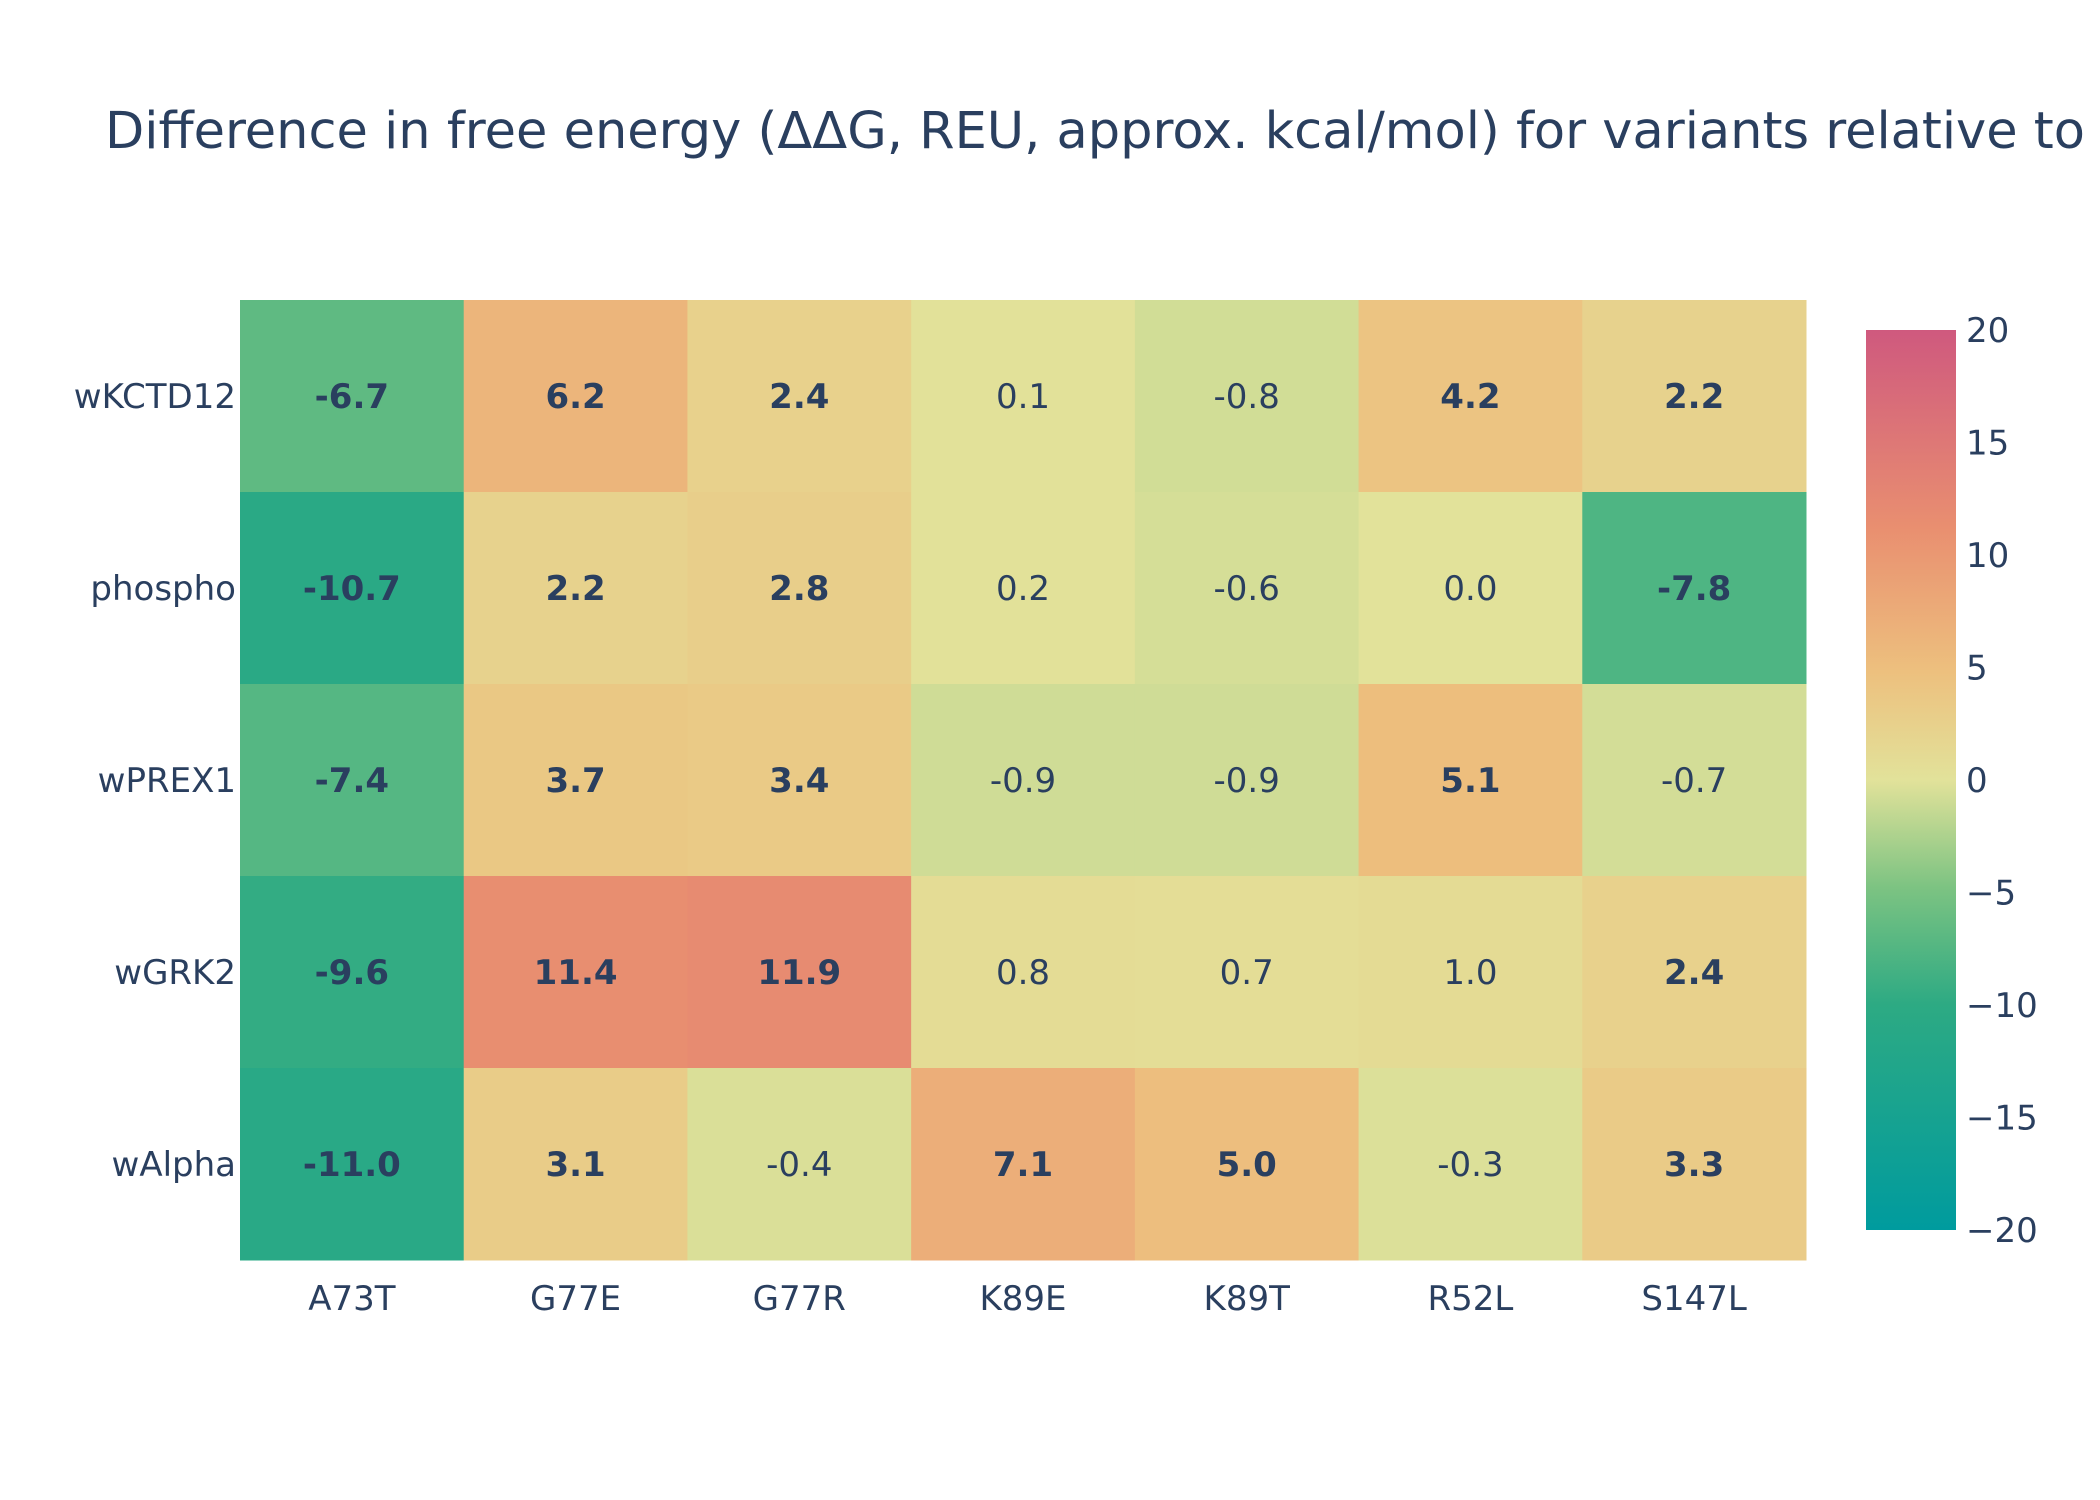  What do you see at coordinates (1247, 1299) in the screenshot?
I see `x-tick-label: K89T` at bounding box center [1247, 1299].